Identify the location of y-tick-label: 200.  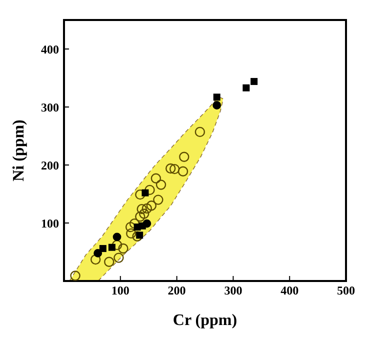
(50, 165).